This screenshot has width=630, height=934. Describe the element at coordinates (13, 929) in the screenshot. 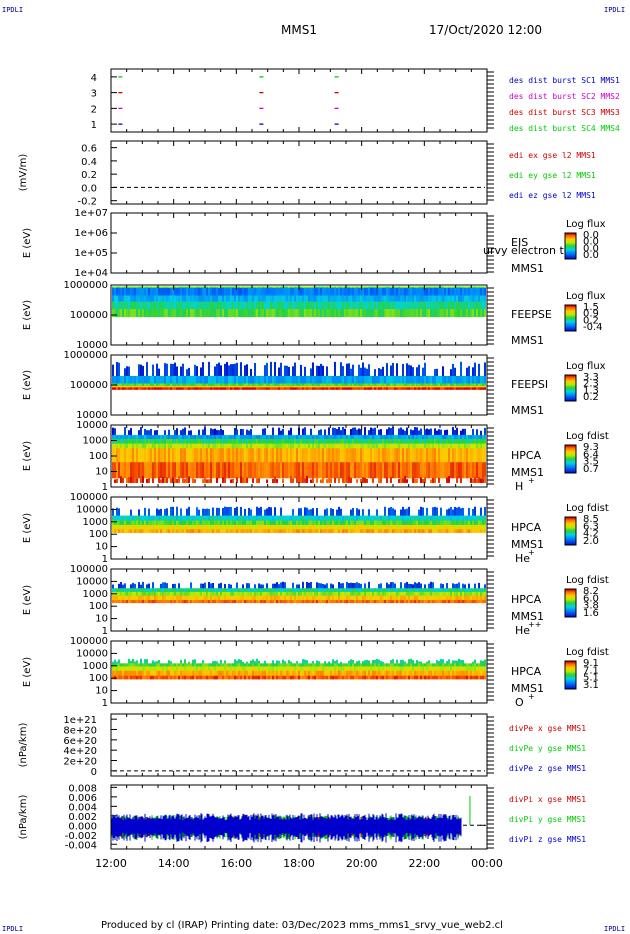

I see `corner-label-bottom-left: IPDLI` at that location.